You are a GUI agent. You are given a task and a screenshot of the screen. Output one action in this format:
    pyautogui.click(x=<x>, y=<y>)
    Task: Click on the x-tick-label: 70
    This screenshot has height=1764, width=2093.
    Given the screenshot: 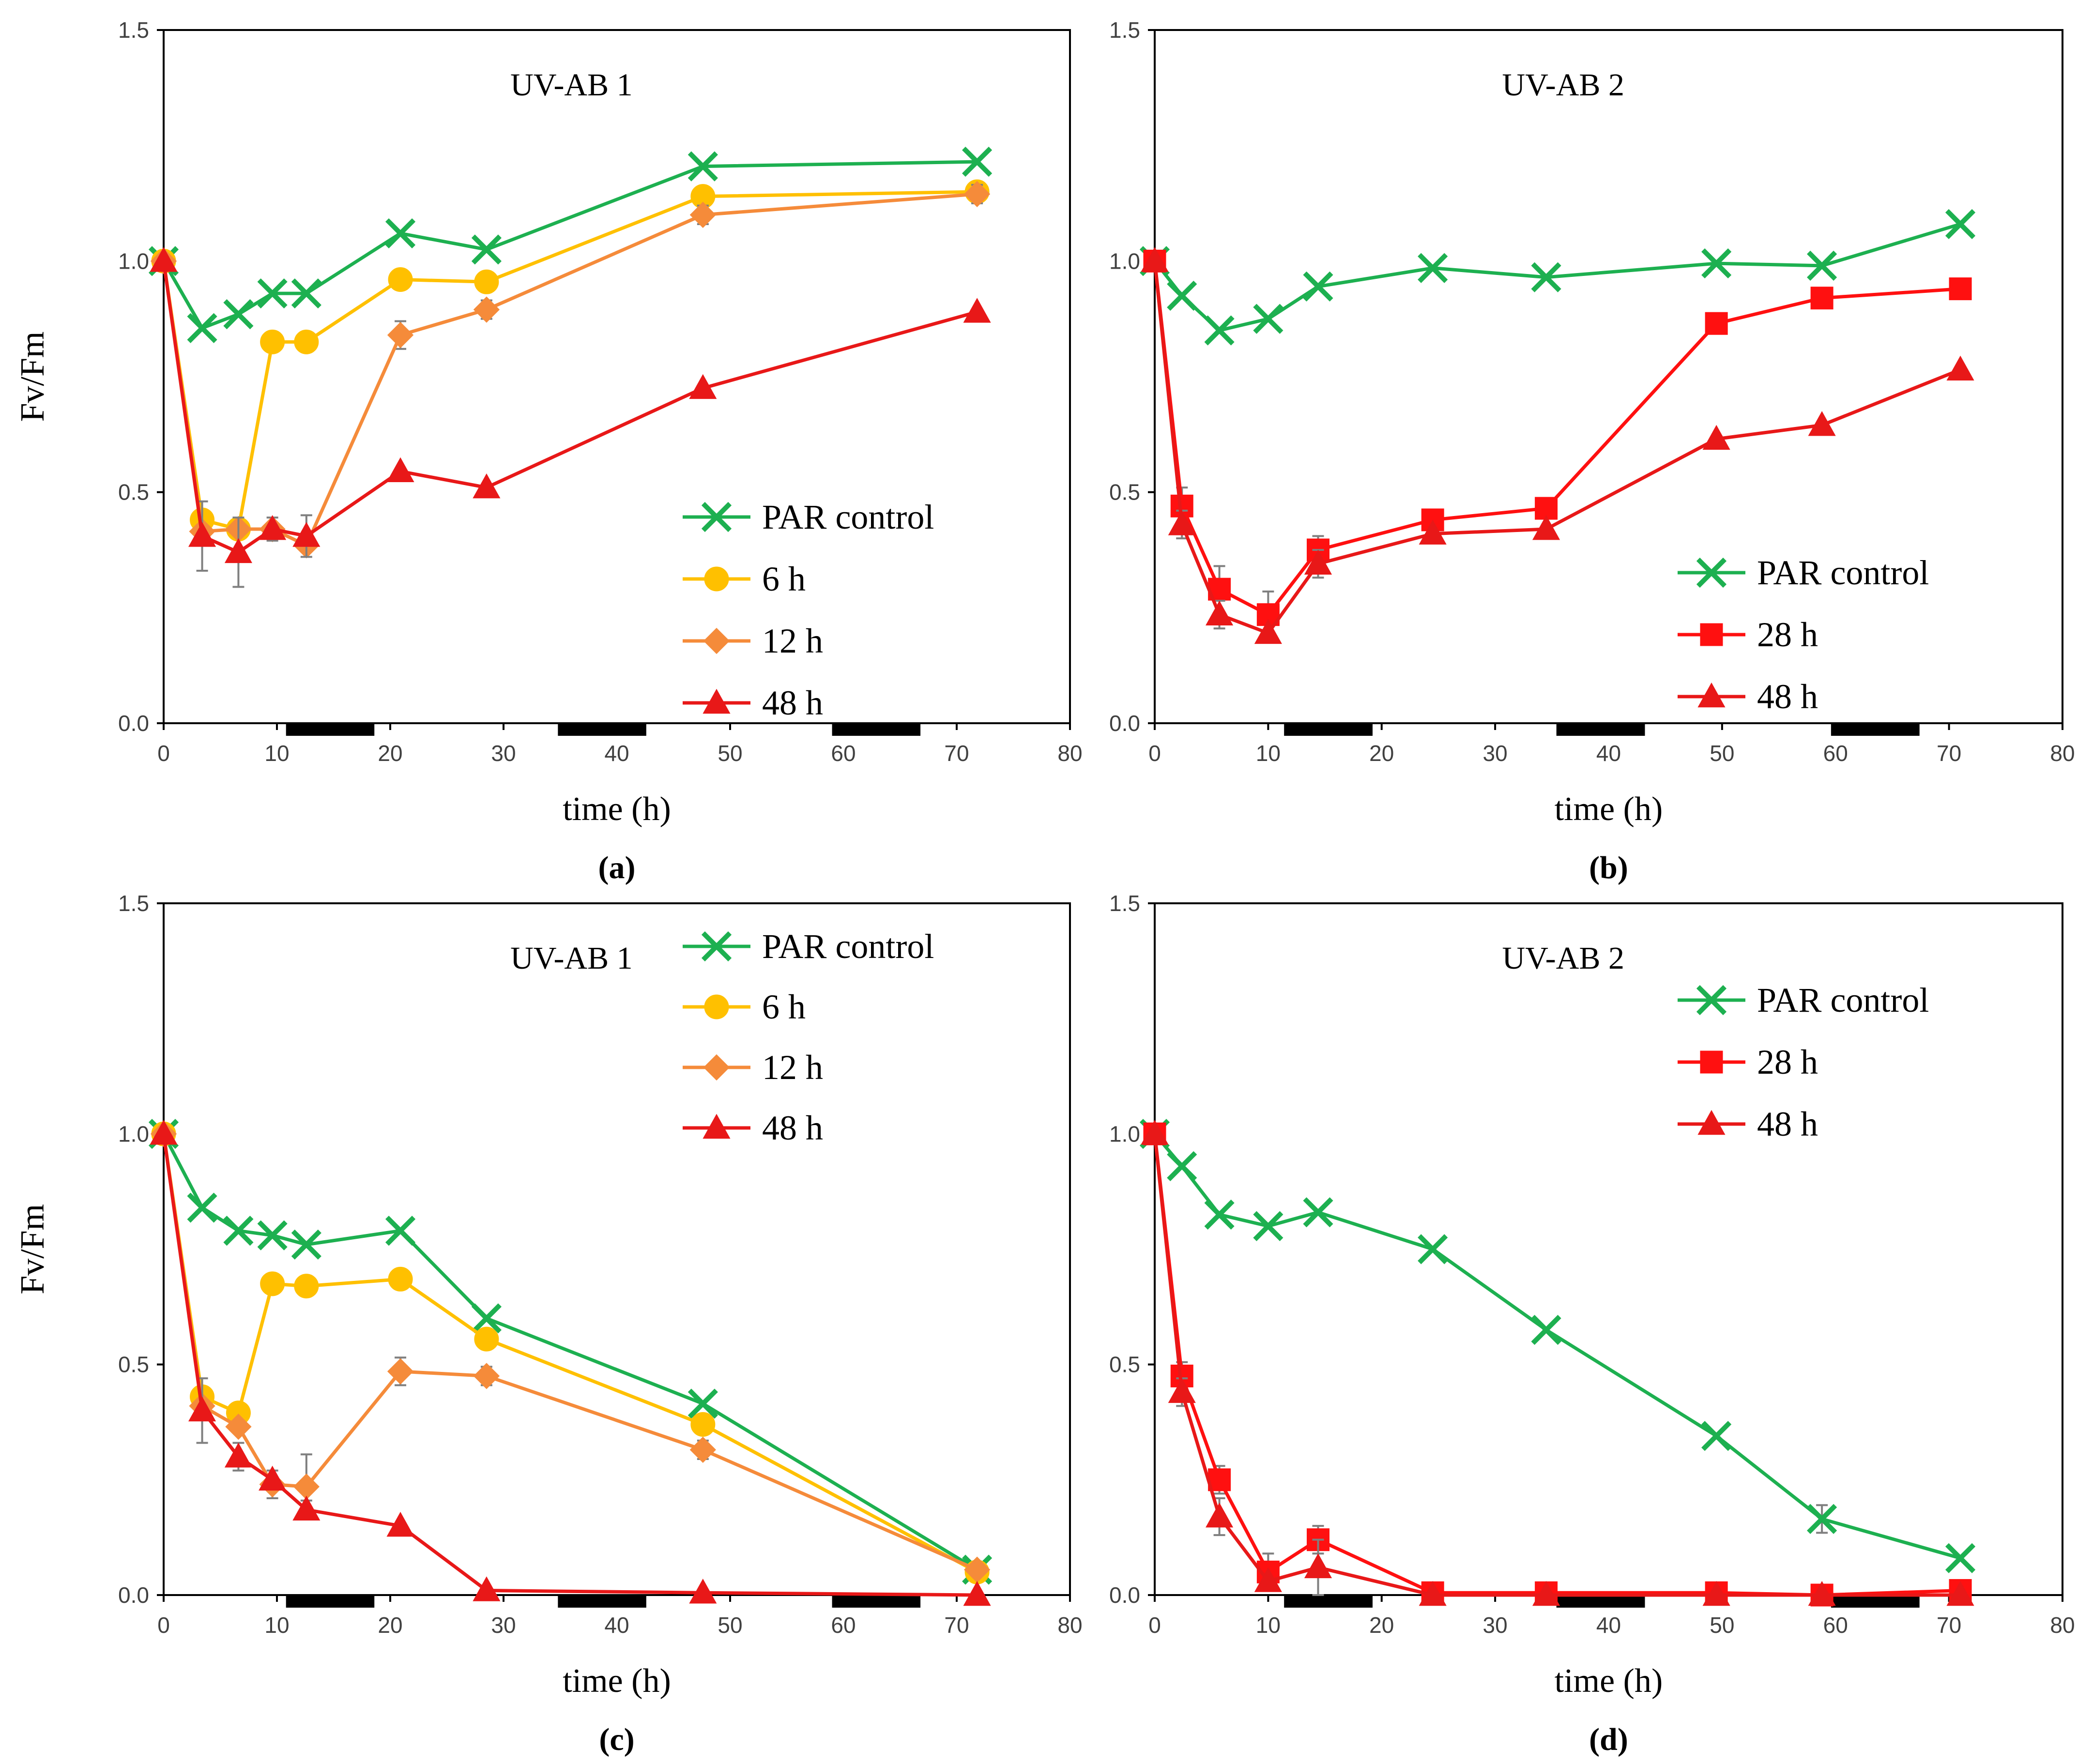 What is the action you would take?
    pyautogui.click(x=1949, y=1625)
    